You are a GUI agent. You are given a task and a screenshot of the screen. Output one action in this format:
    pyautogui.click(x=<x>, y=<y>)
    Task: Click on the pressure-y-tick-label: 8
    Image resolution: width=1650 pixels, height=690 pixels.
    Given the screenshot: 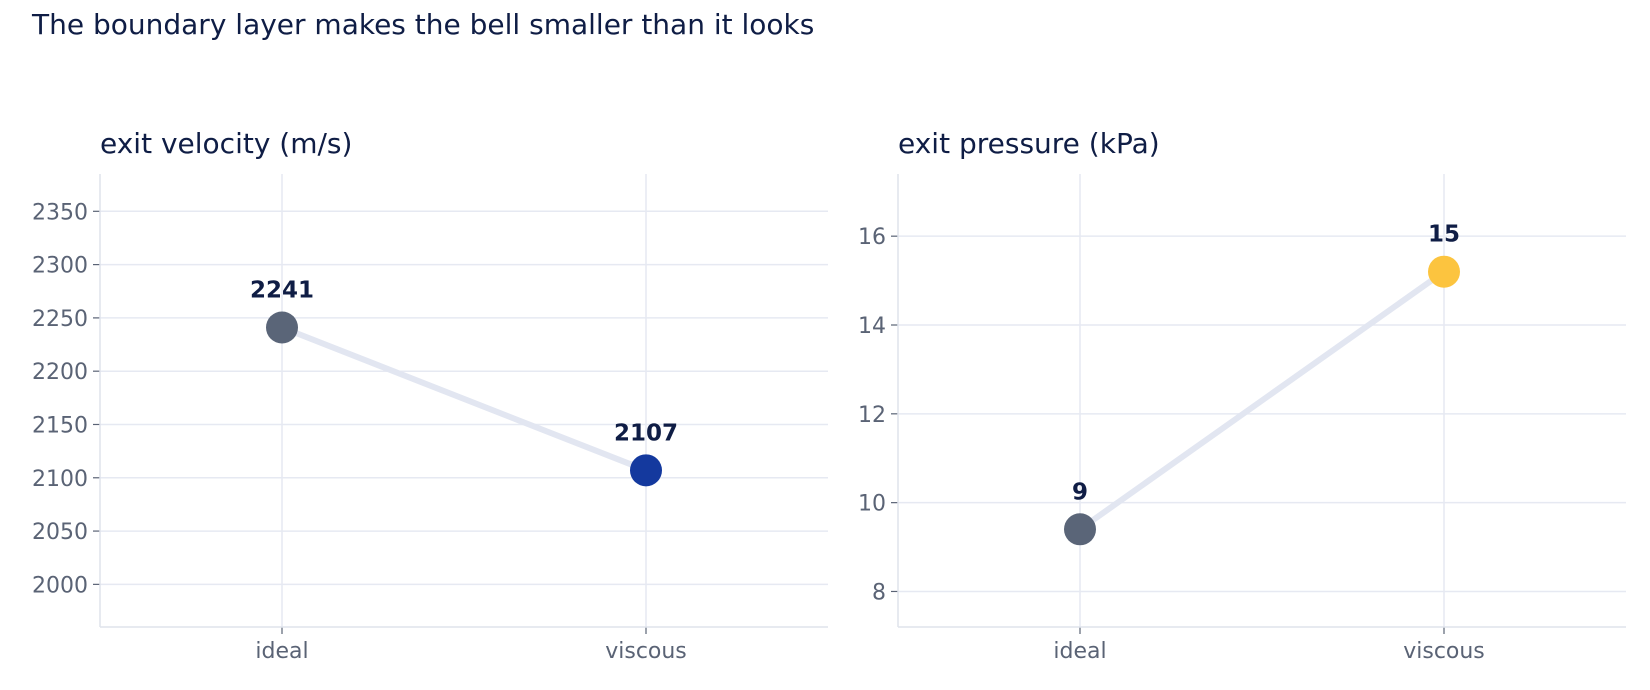 What is the action you would take?
    pyautogui.click(x=879, y=592)
    